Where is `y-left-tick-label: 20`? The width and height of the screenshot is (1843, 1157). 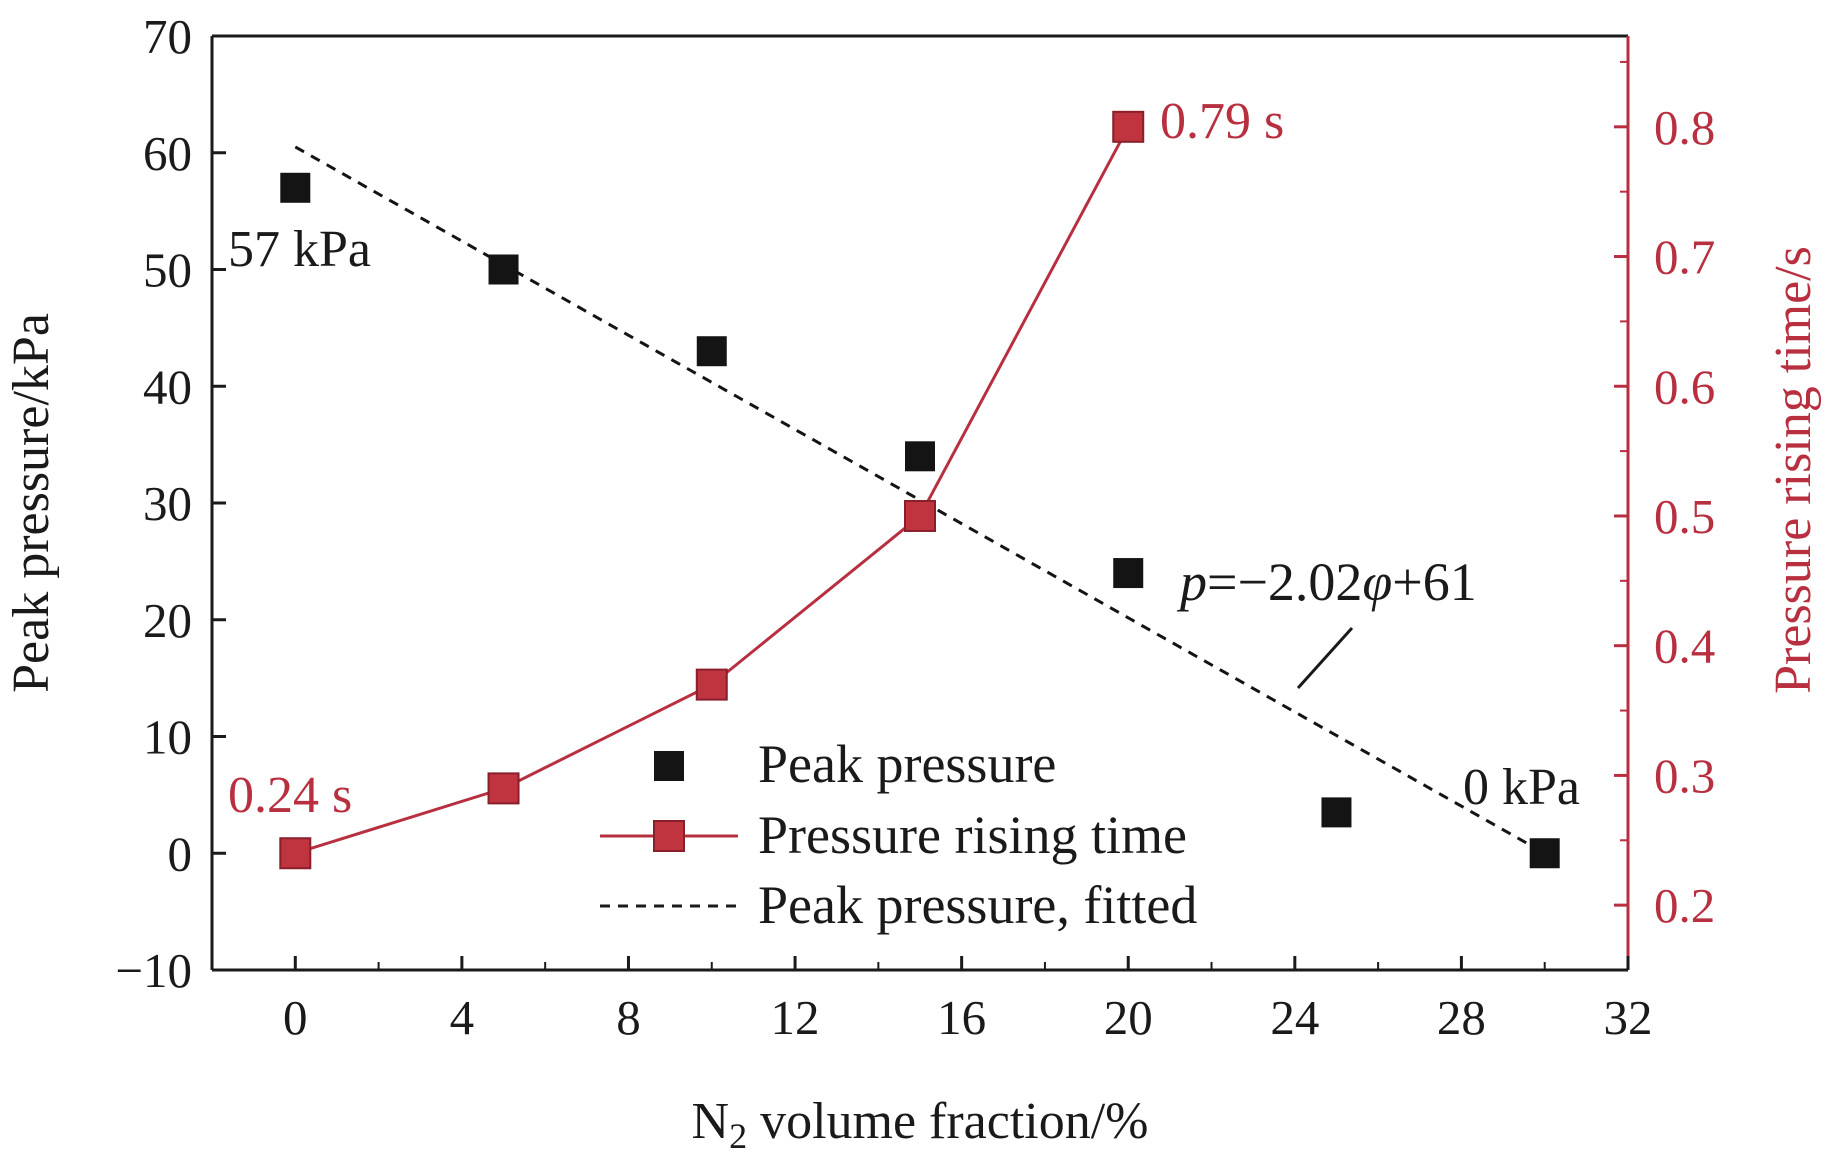
y-left-tick-label: 20 is located at coordinates (167, 620).